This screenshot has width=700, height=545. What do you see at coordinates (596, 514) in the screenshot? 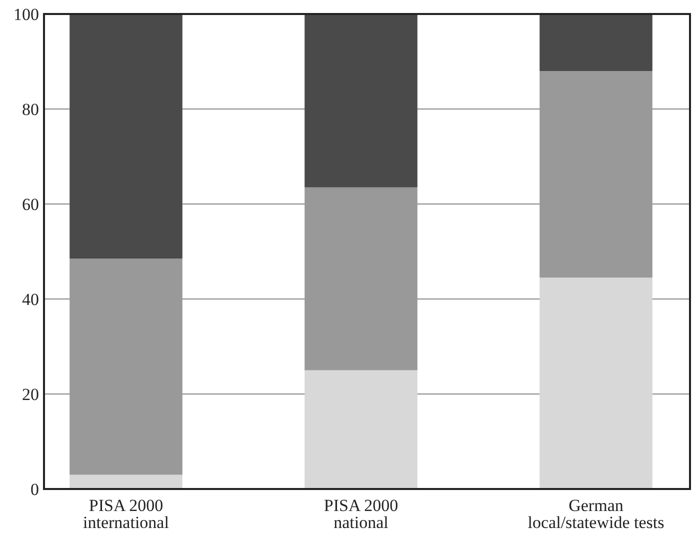
I see `x-tick-label: German local/statewide tests` at bounding box center [596, 514].